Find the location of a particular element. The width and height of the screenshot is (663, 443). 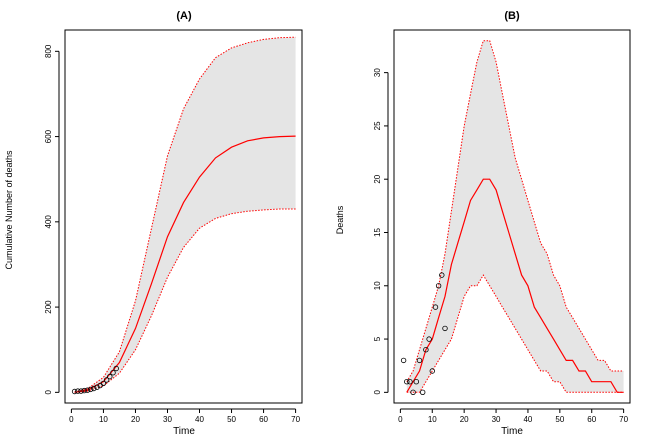

panel-b-y-tick-label: 0 is located at coordinates (377, 392).